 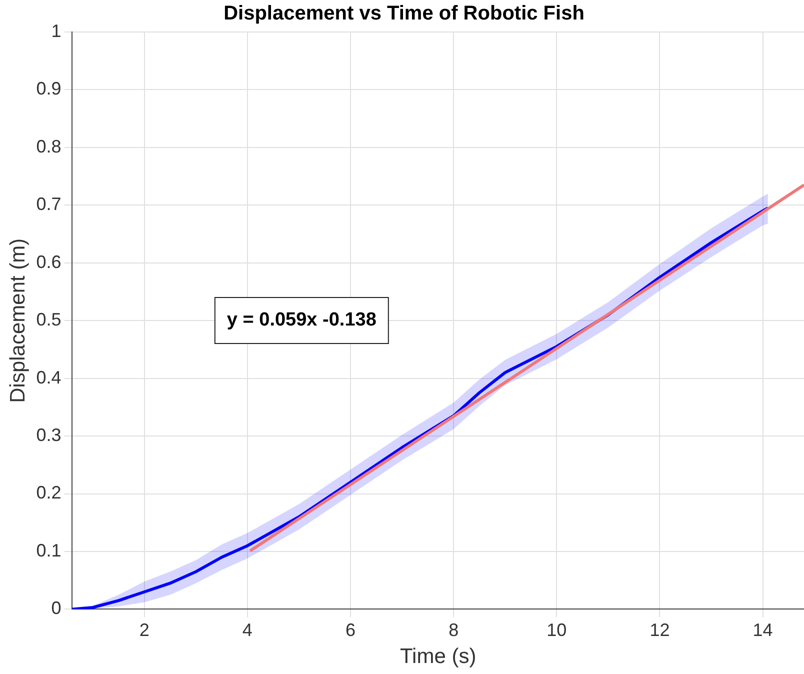 I want to click on annotation: y = 0.059x -0.138, so click(x=301, y=320).